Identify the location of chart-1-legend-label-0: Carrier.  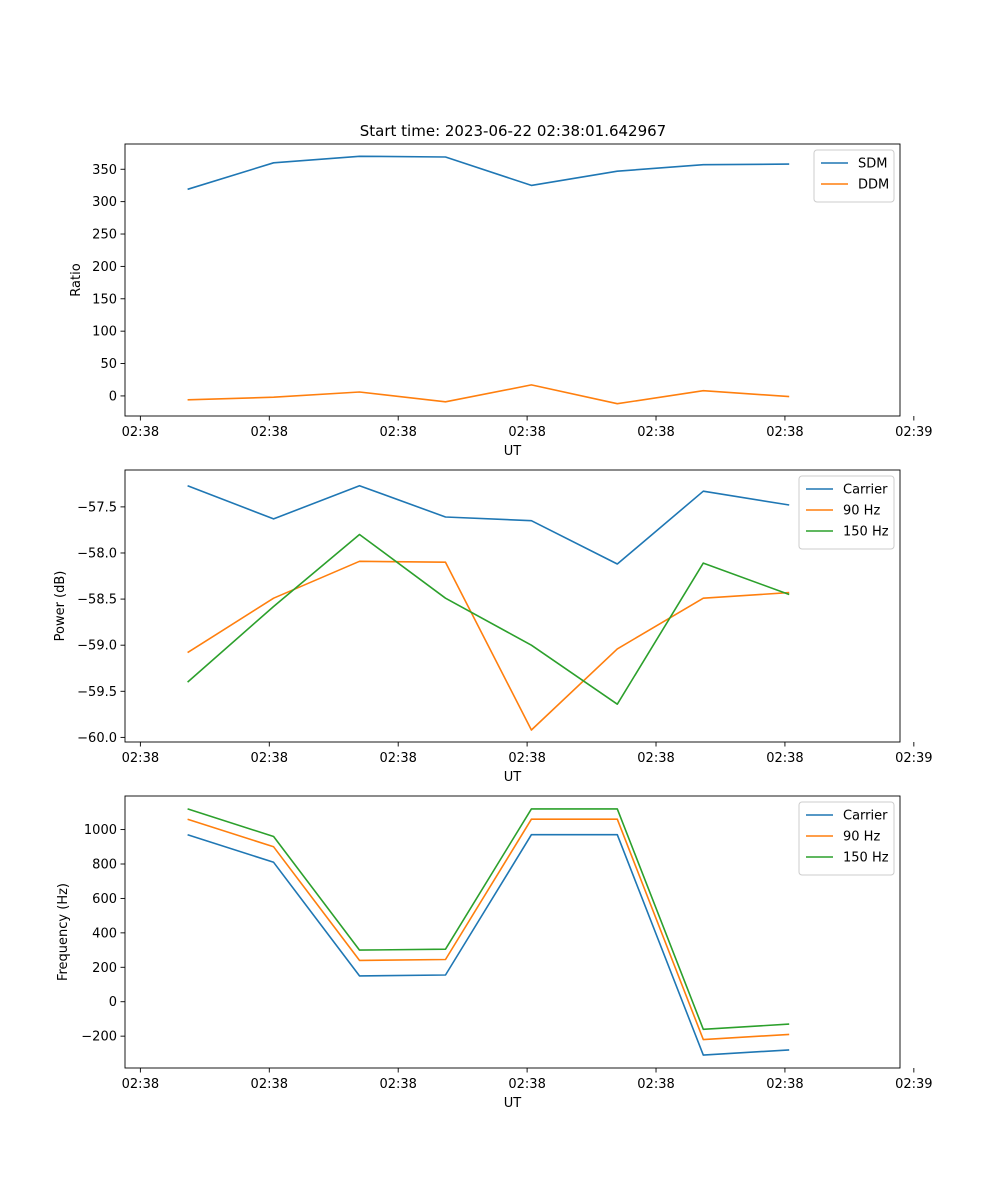
(865, 490).